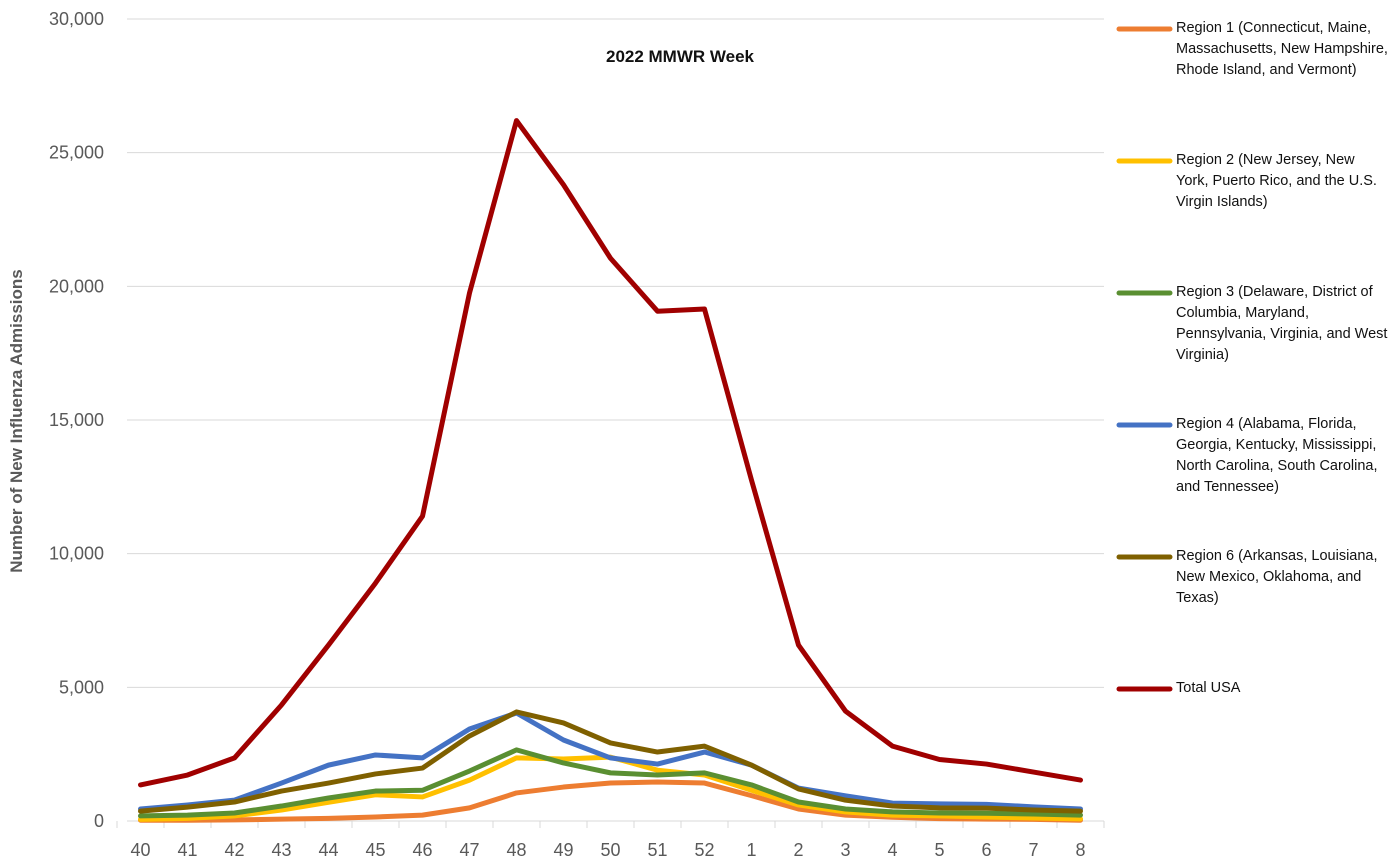  Describe the element at coordinates (892, 850) in the screenshot. I see `x-tick-label: 4` at that location.